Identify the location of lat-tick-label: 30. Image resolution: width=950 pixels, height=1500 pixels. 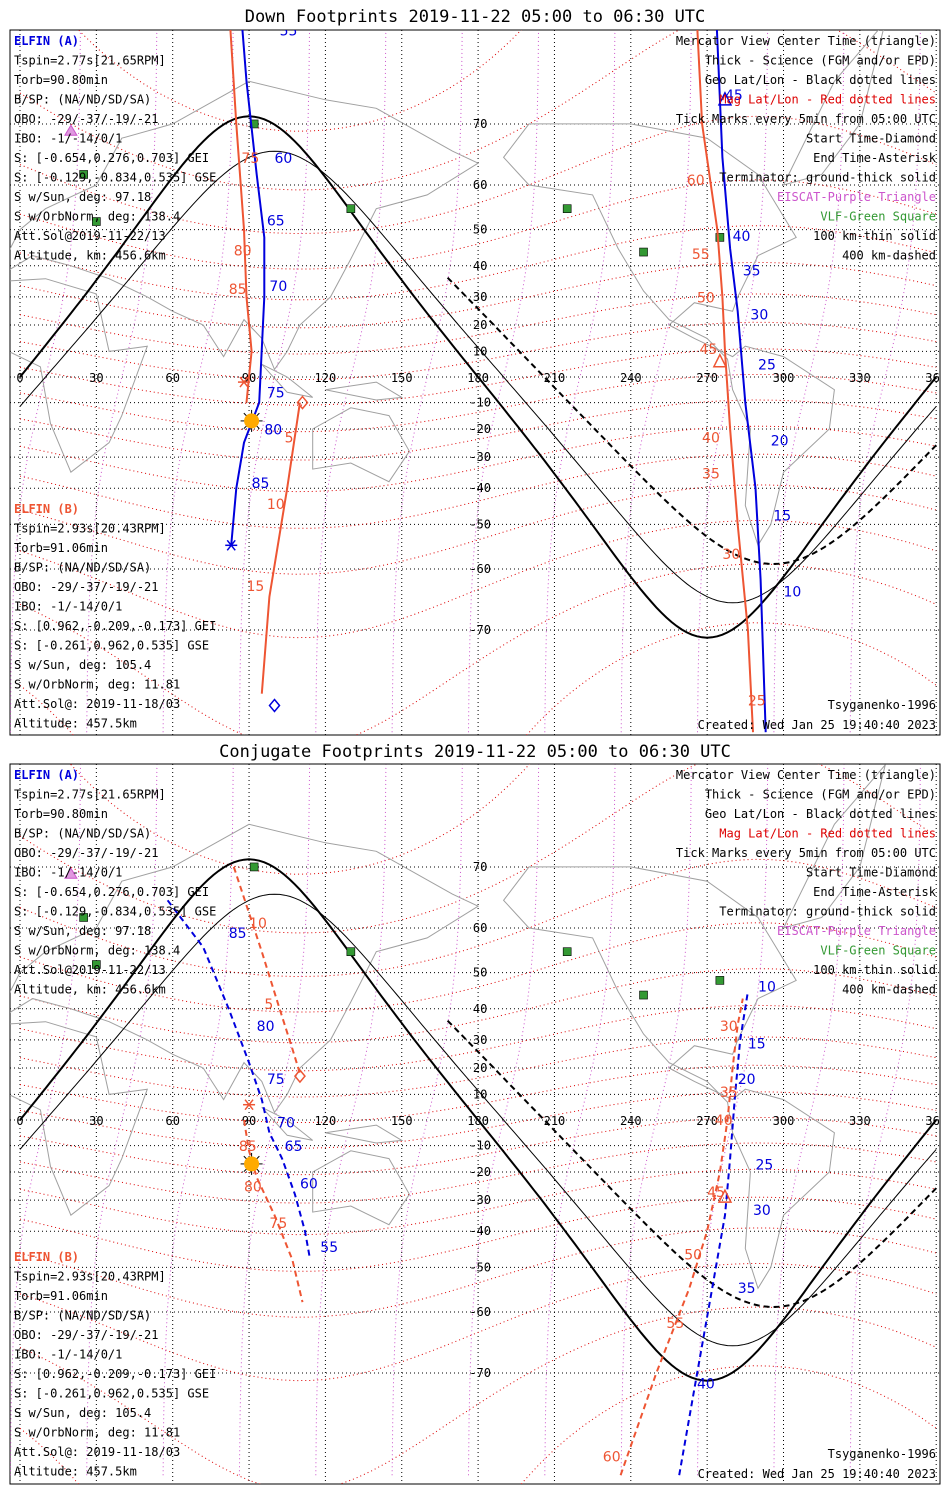
(480, 1040).